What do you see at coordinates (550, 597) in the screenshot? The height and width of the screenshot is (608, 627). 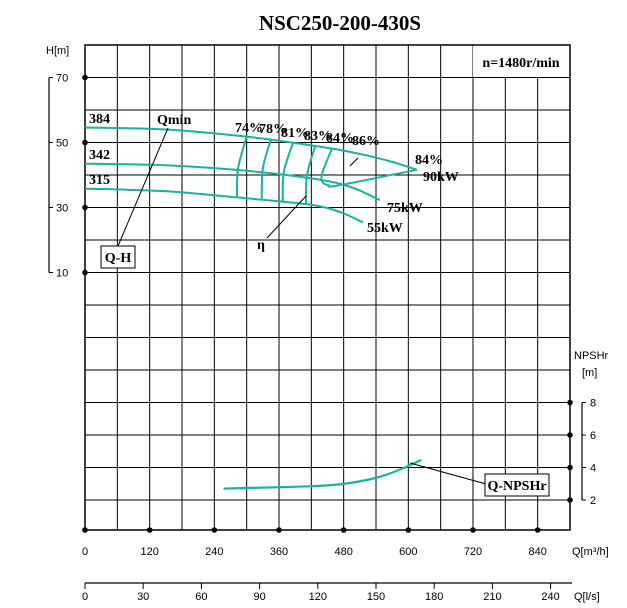 I see `x2-axis-tick-label: 240` at bounding box center [550, 597].